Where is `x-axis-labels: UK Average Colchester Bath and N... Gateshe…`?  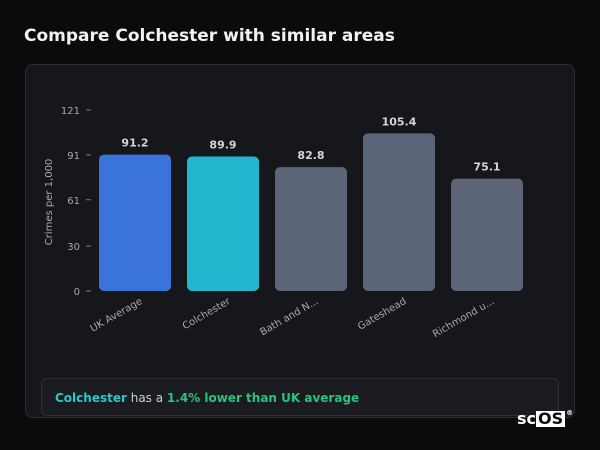 x-axis-labels: UK Average Colchester Bath and N... Gateshe… is located at coordinates (293, 318).